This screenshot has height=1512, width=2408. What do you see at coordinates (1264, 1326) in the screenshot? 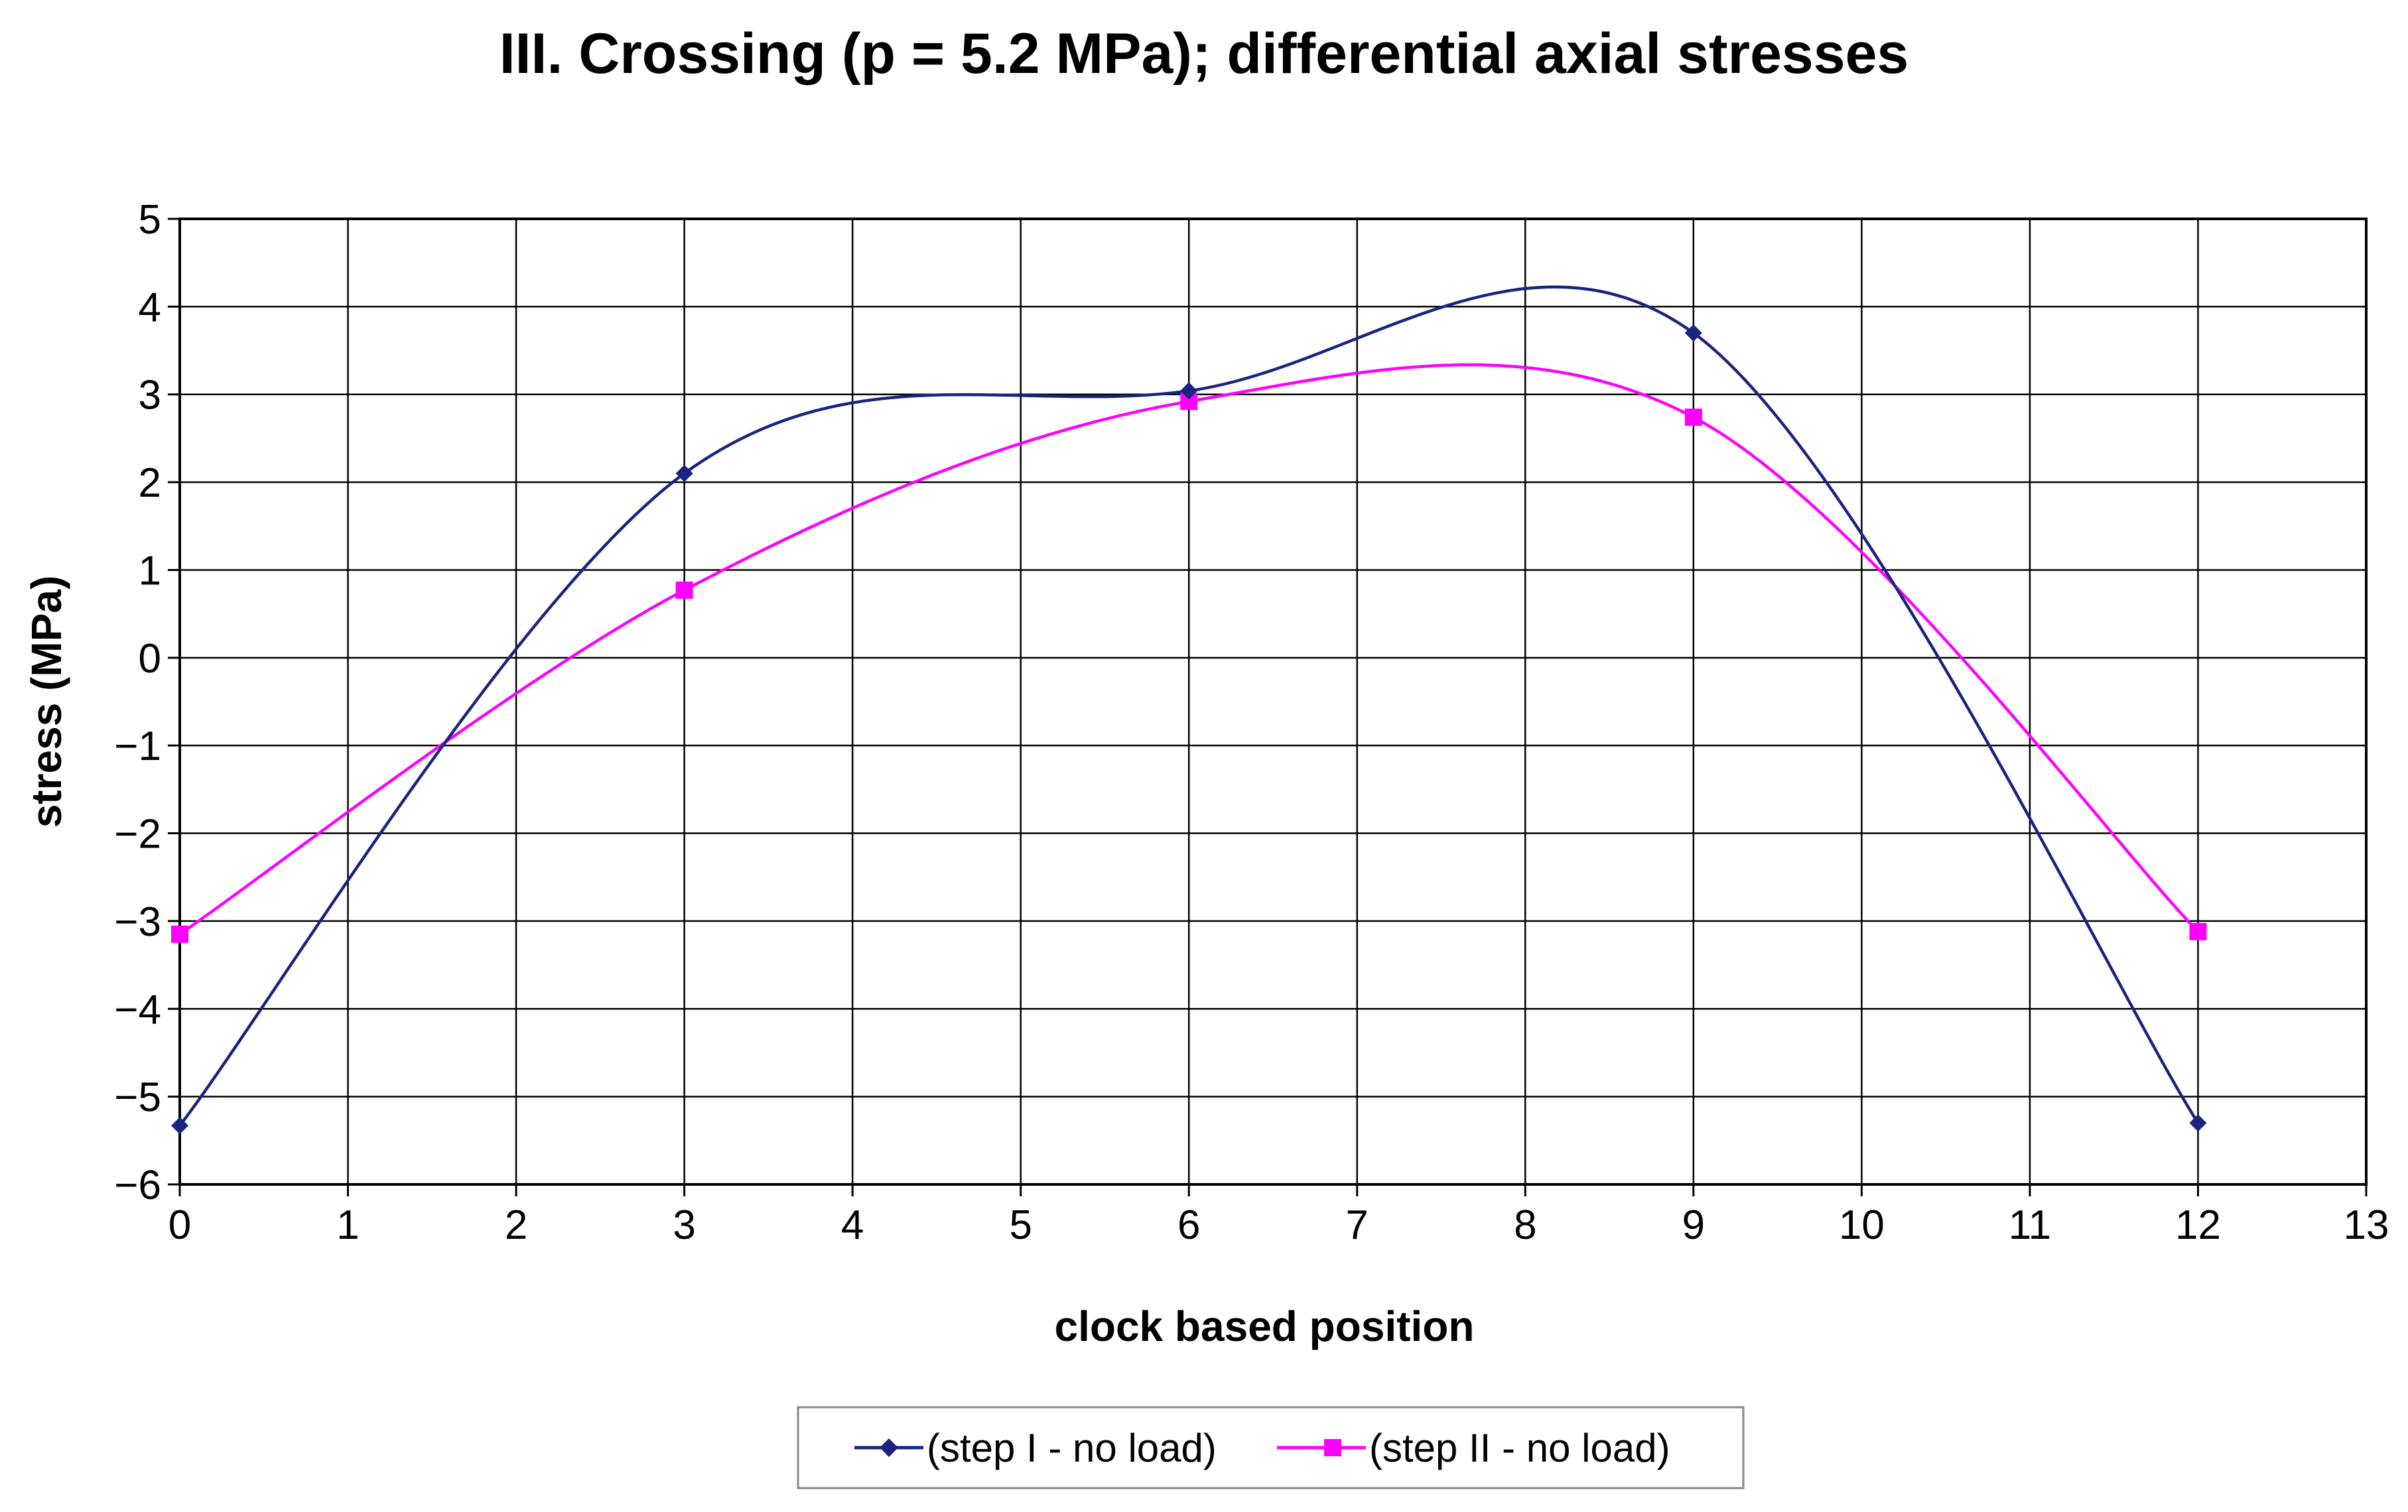
I see `x-axis-label: clock based position` at bounding box center [1264, 1326].